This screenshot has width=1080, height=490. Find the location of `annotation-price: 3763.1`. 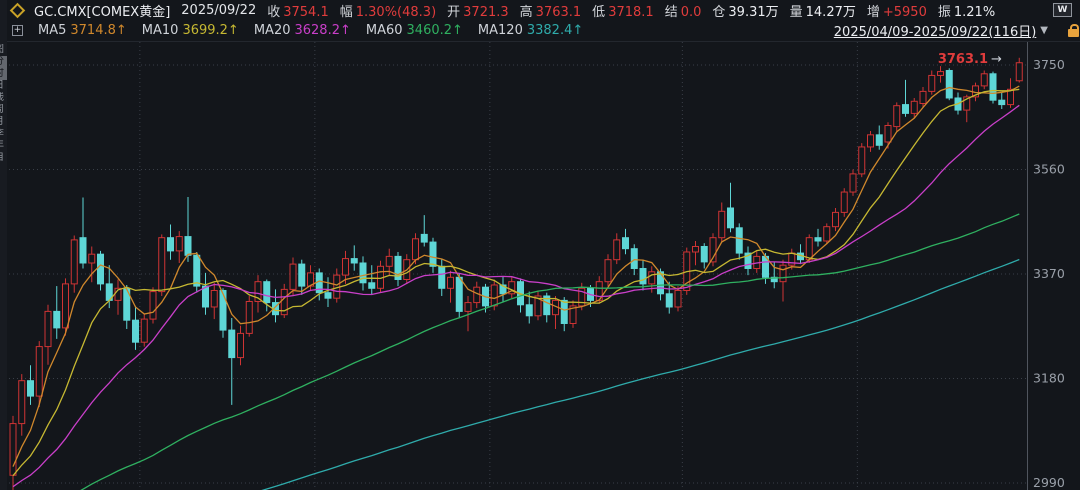

annotation-price: 3763.1 is located at coordinates (963, 59).